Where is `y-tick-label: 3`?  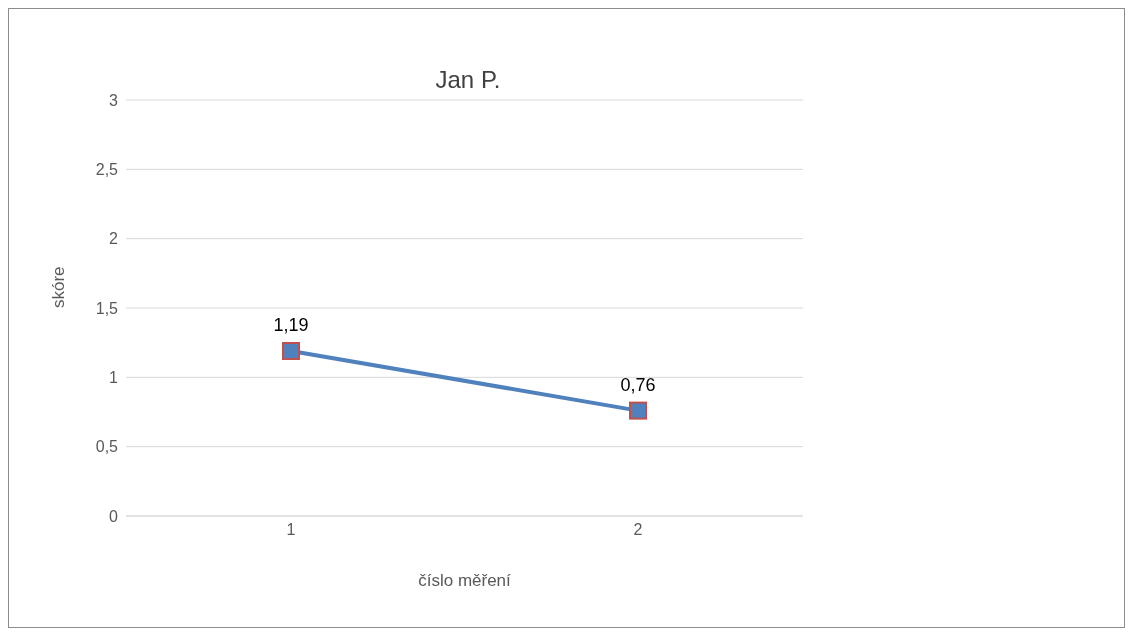
y-tick-label: 3 is located at coordinates (114, 100).